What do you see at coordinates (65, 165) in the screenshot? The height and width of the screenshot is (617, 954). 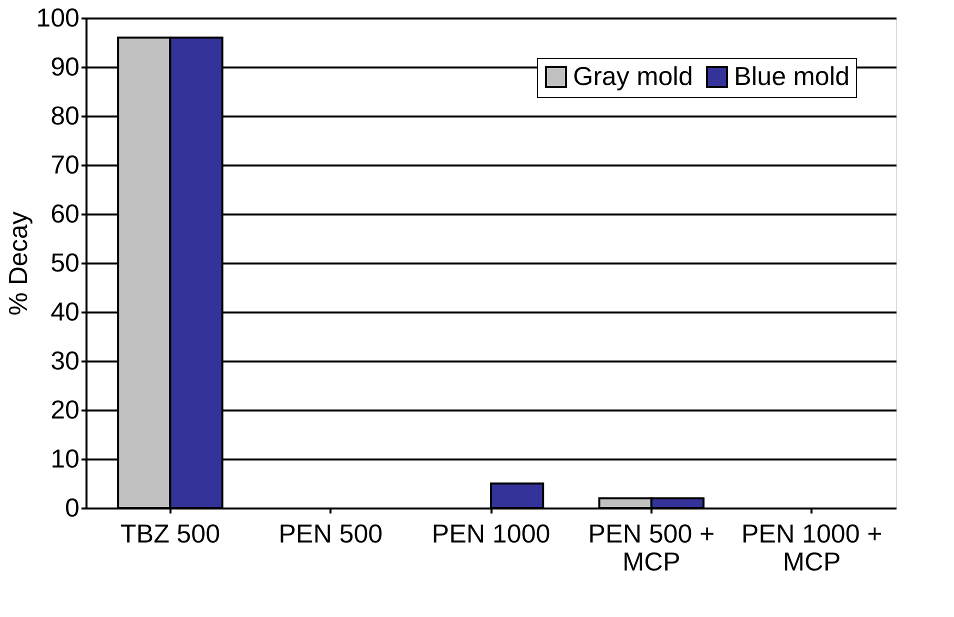 I see `y-tick-label: 70` at bounding box center [65, 165].